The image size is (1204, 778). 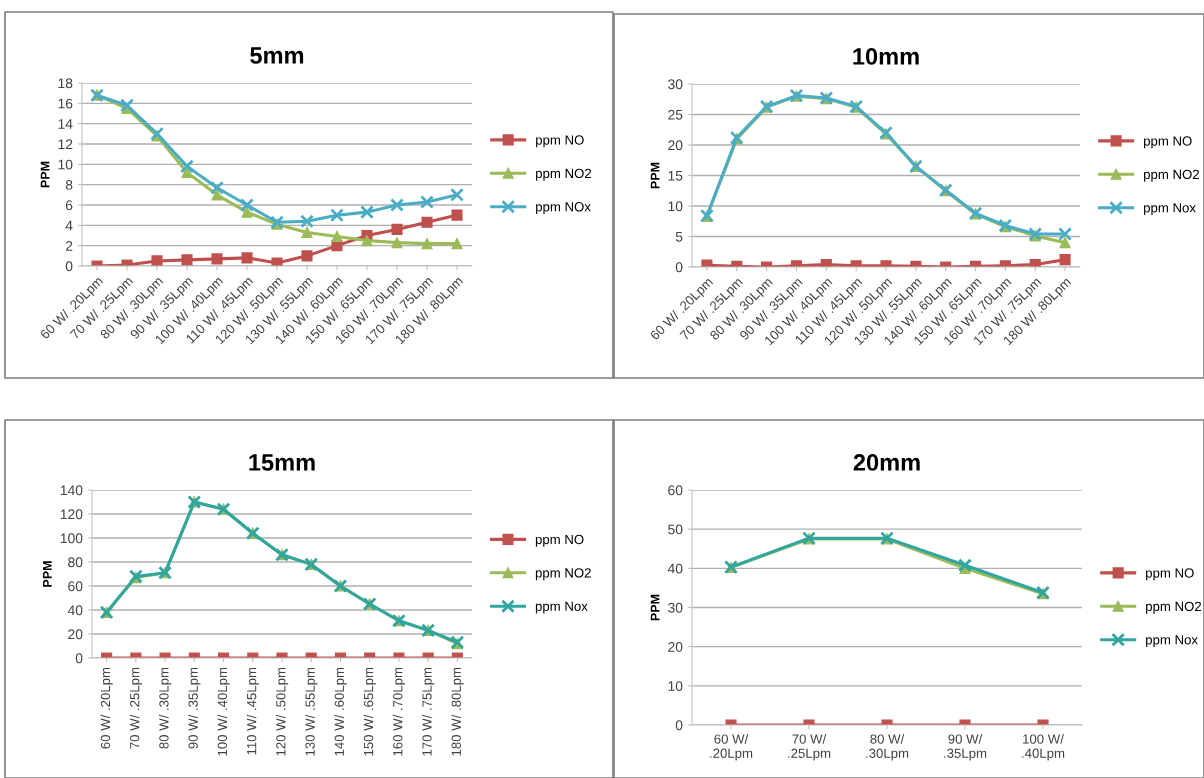 I want to click on chart-title: 10mm, so click(x=886, y=56).